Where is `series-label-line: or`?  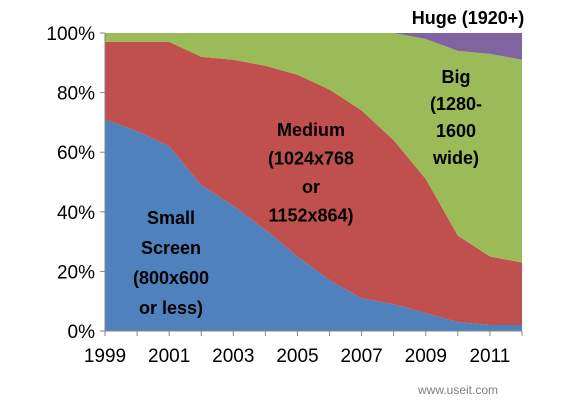 series-label-line: or is located at coordinates (311, 187).